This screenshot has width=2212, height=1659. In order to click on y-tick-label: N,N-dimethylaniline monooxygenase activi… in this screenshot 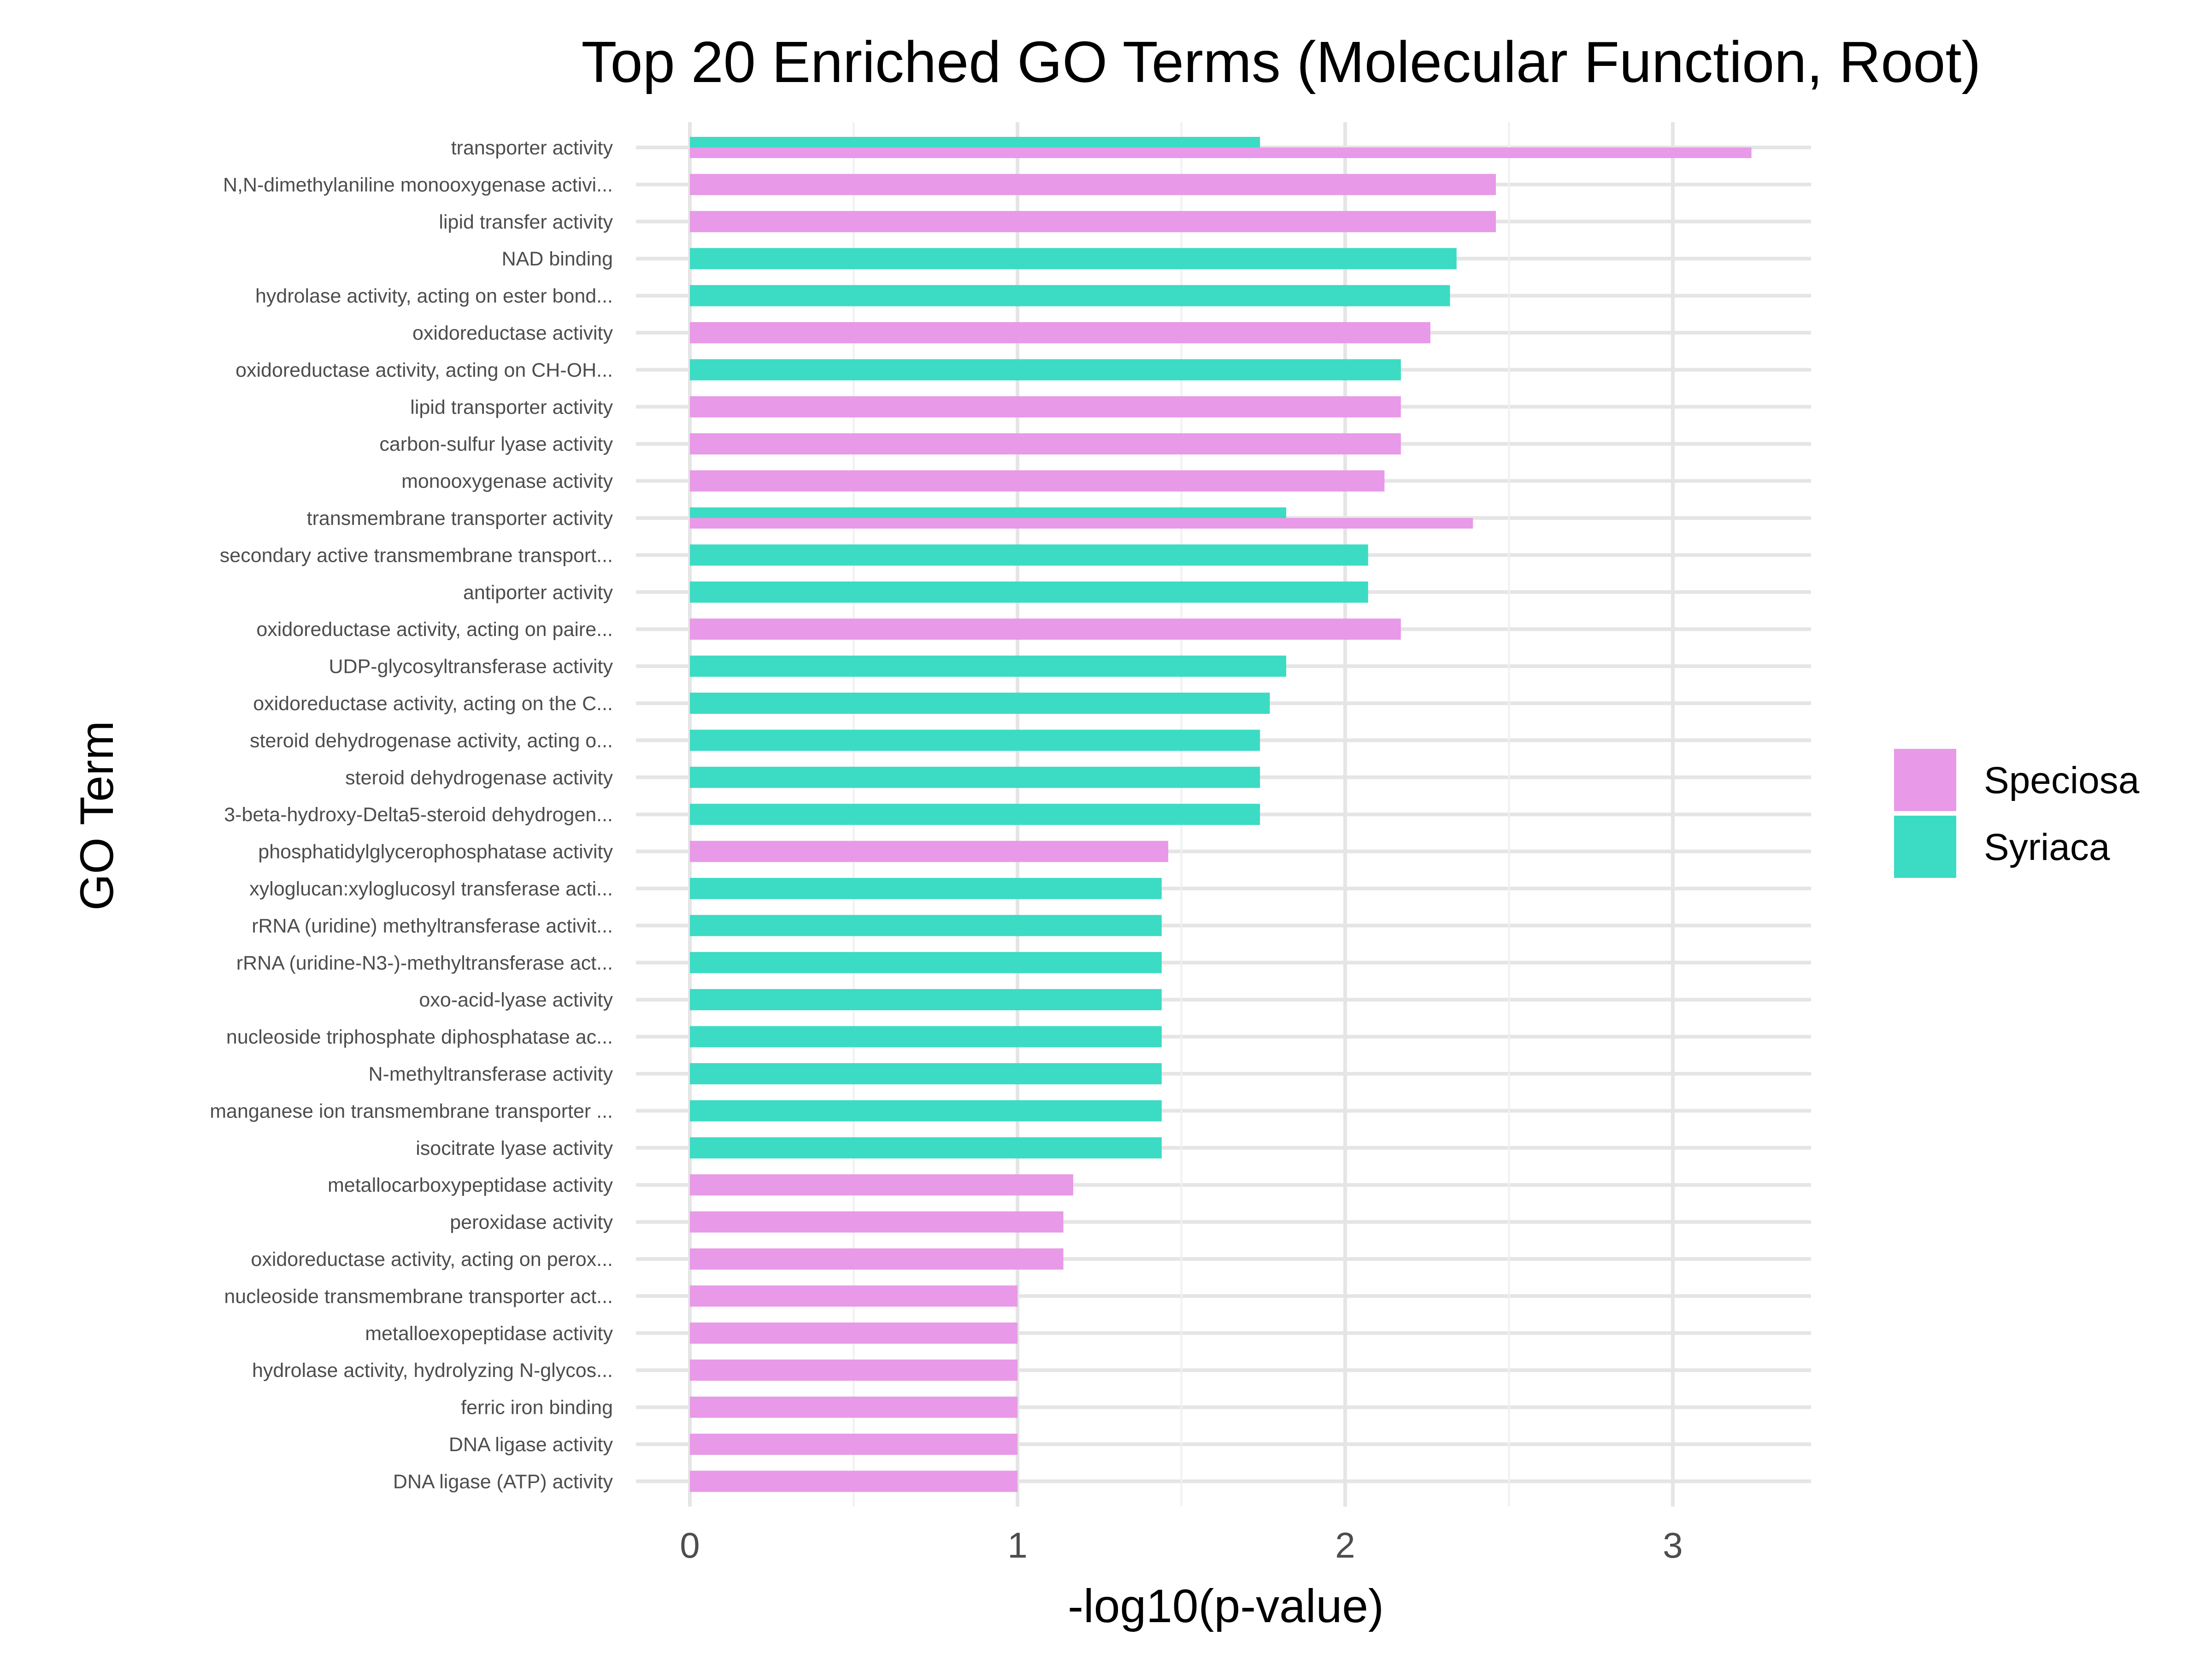, I will do `click(418, 185)`.